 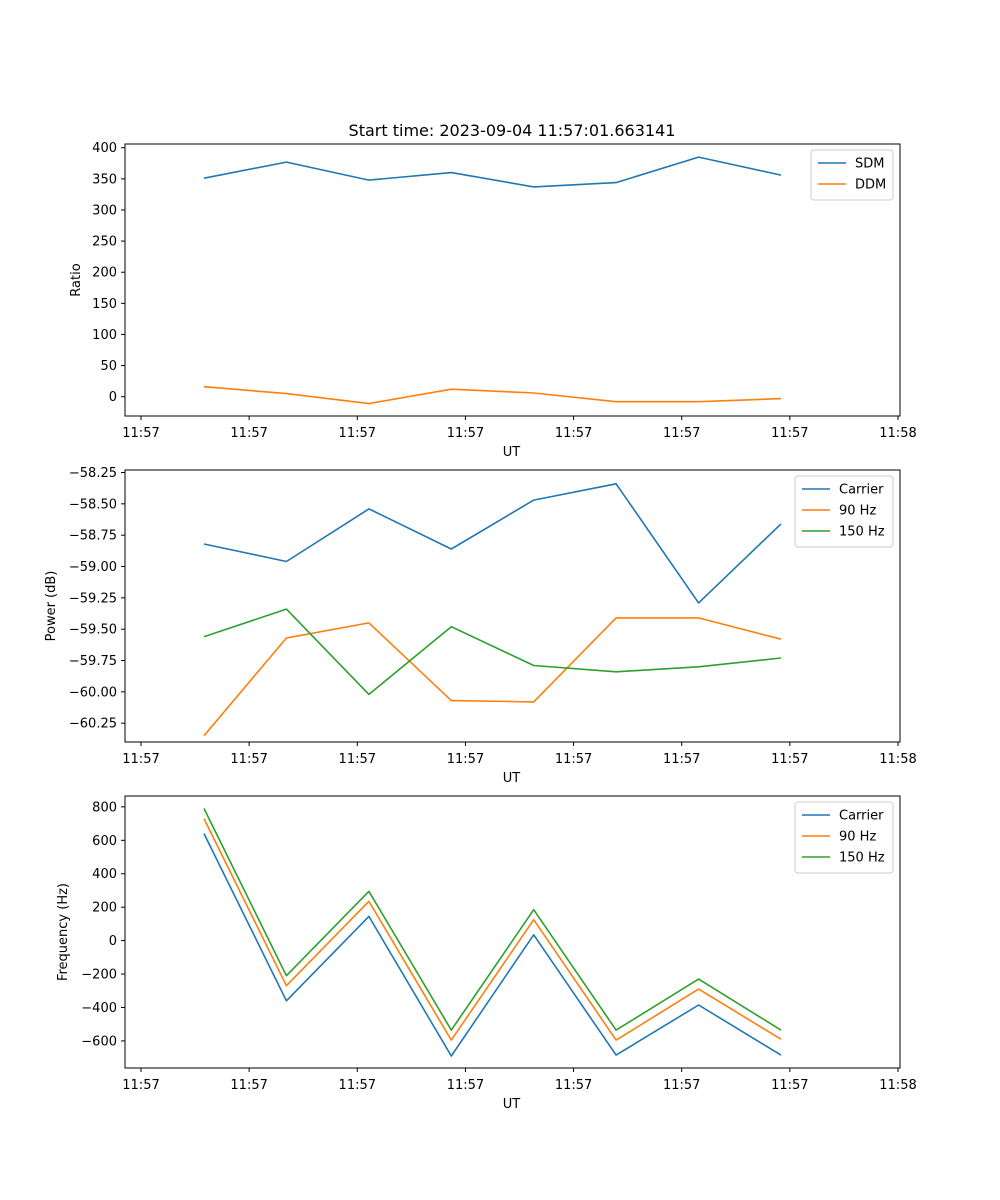 I want to click on y-tick-label: 150, so click(x=104, y=304).